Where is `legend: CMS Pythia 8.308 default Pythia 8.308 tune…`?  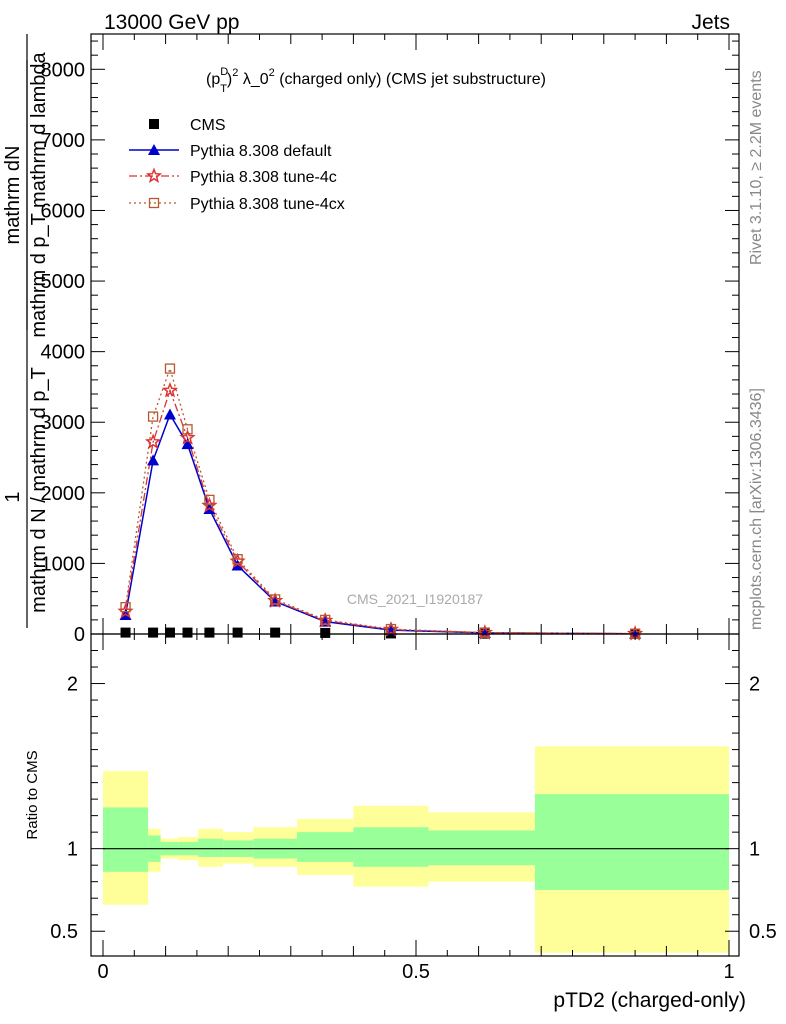 legend: CMS Pythia 8.308 default Pythia 8.308 tune… is located at coordinates (237, 165).